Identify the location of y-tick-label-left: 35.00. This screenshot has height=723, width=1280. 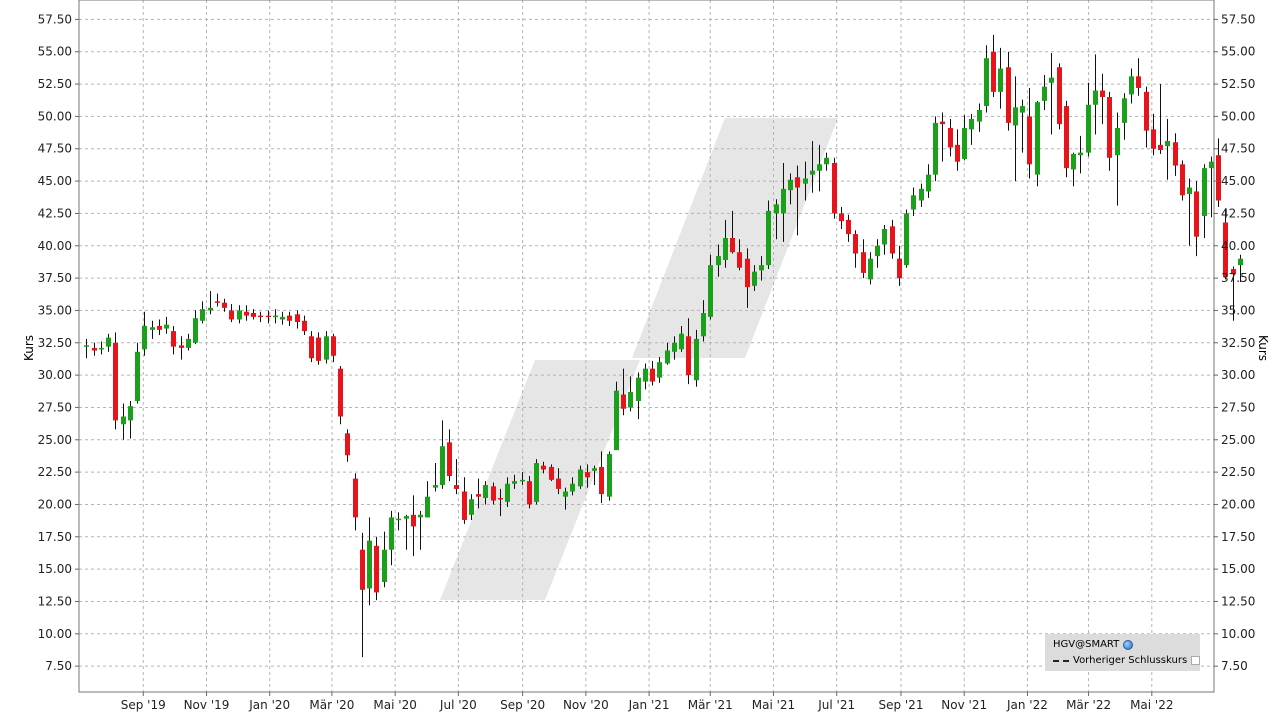
(55, 310).